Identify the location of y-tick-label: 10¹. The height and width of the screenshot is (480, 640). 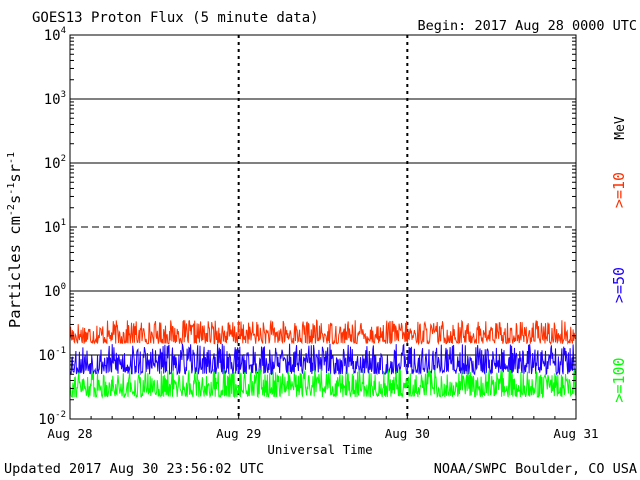
(55, 227).